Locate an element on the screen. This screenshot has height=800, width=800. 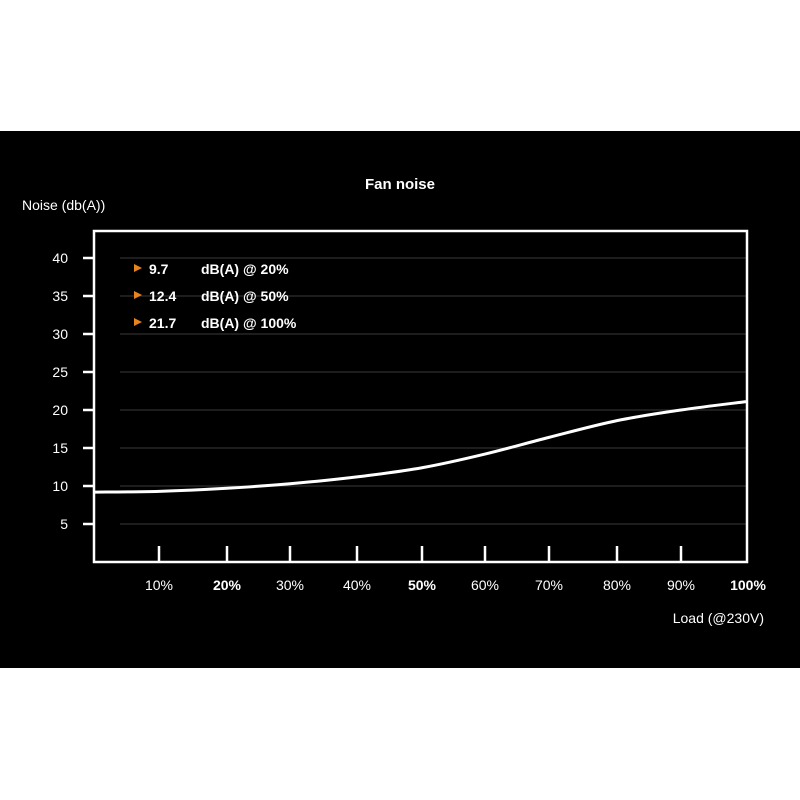
chart-title: Fan noise is located at coordinates (400, 184).